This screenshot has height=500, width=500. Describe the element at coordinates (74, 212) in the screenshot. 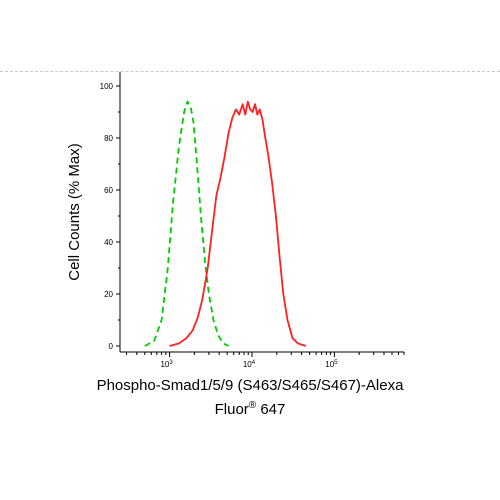

I see `y-axis-label: Cell Counts (% Max)` at that location.